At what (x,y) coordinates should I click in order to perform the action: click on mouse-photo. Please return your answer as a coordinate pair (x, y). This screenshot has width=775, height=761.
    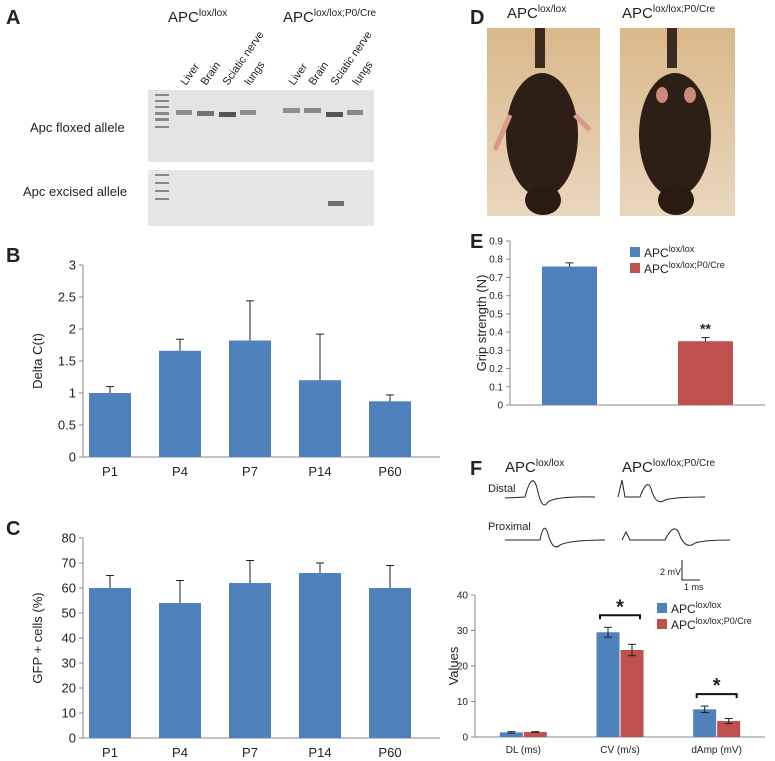
    Looking at the image, I should click on (543, 122).